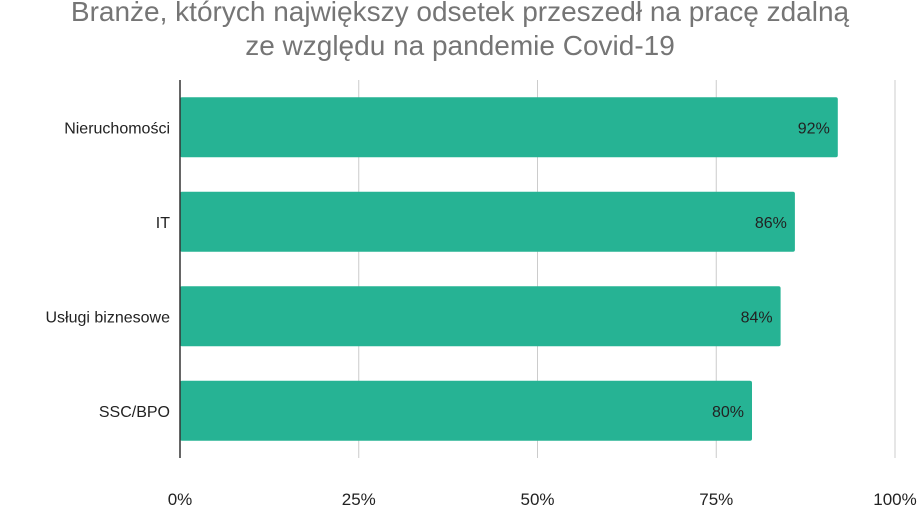 Image resolution: width=920 pixels, height=516 pixels. I want to click on x-tick-label: 50%, so click(537, 499).